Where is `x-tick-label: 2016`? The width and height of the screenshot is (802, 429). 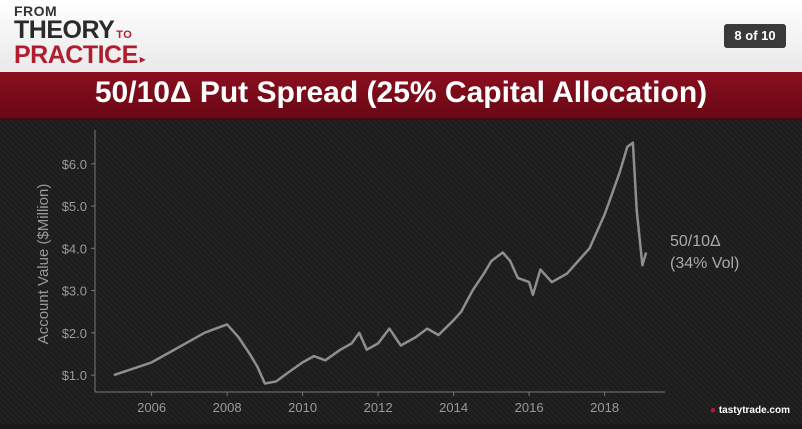 x-tick-label: 2016 is located at coordinates (529, 407).